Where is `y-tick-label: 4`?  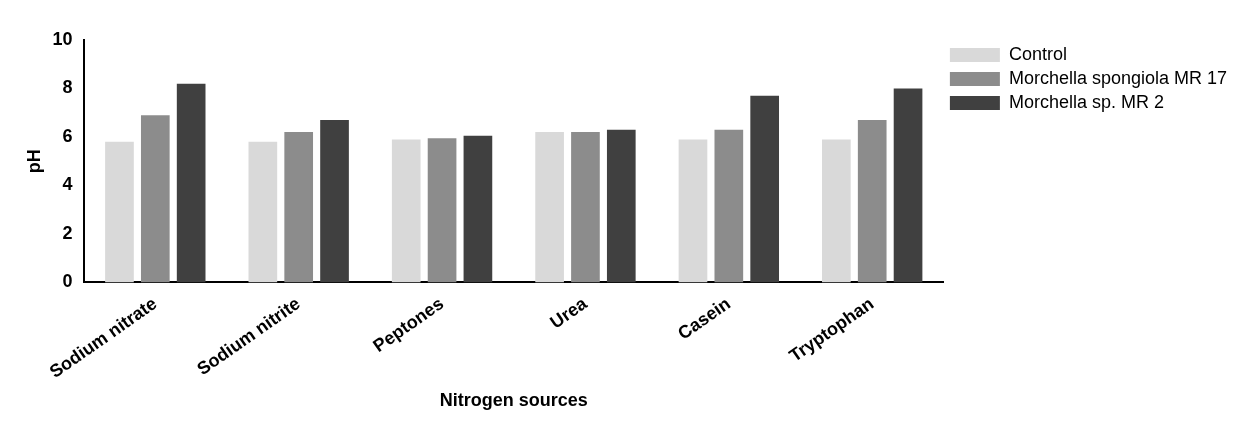 y-tick-label: 4 is located at coordinates (67, 184).